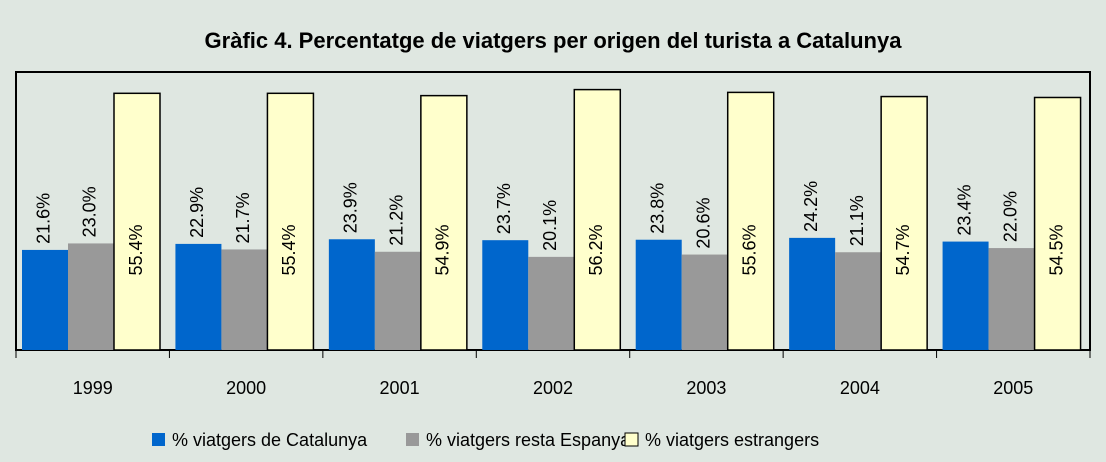  What do you see at coordinates (811, 206) in the screenshot?
I see `data-label: 24.2%` at bounding box center [811, 206].